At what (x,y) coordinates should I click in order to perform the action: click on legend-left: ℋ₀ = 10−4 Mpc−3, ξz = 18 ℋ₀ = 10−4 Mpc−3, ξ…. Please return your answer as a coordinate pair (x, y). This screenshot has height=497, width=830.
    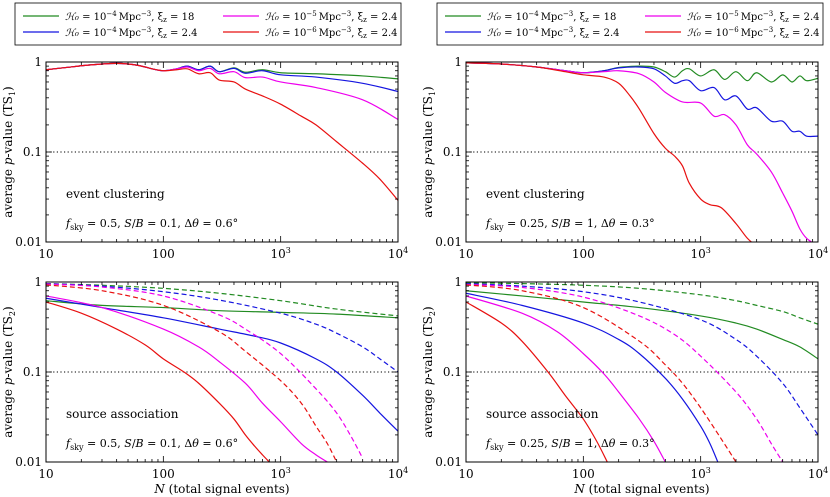
    Looking at the image, I should click on (208, 24).